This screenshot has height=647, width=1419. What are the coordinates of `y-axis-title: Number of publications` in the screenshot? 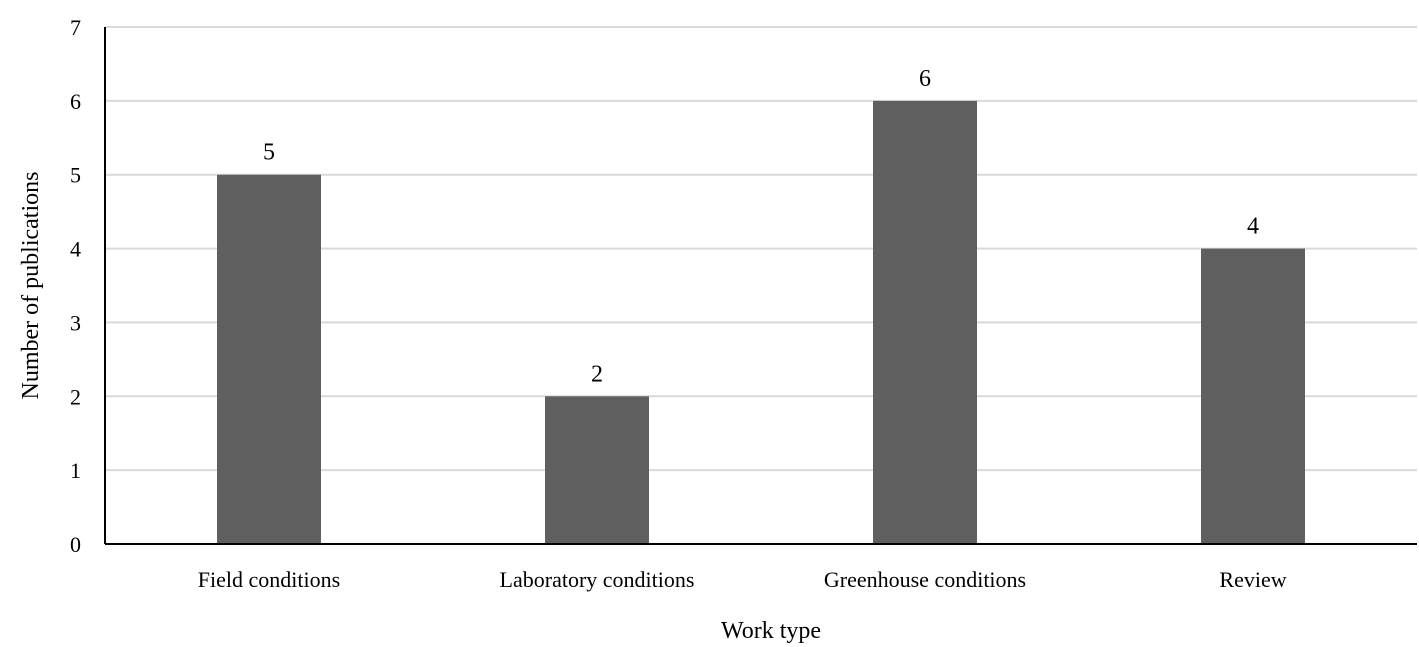 It's located at (31, 286).